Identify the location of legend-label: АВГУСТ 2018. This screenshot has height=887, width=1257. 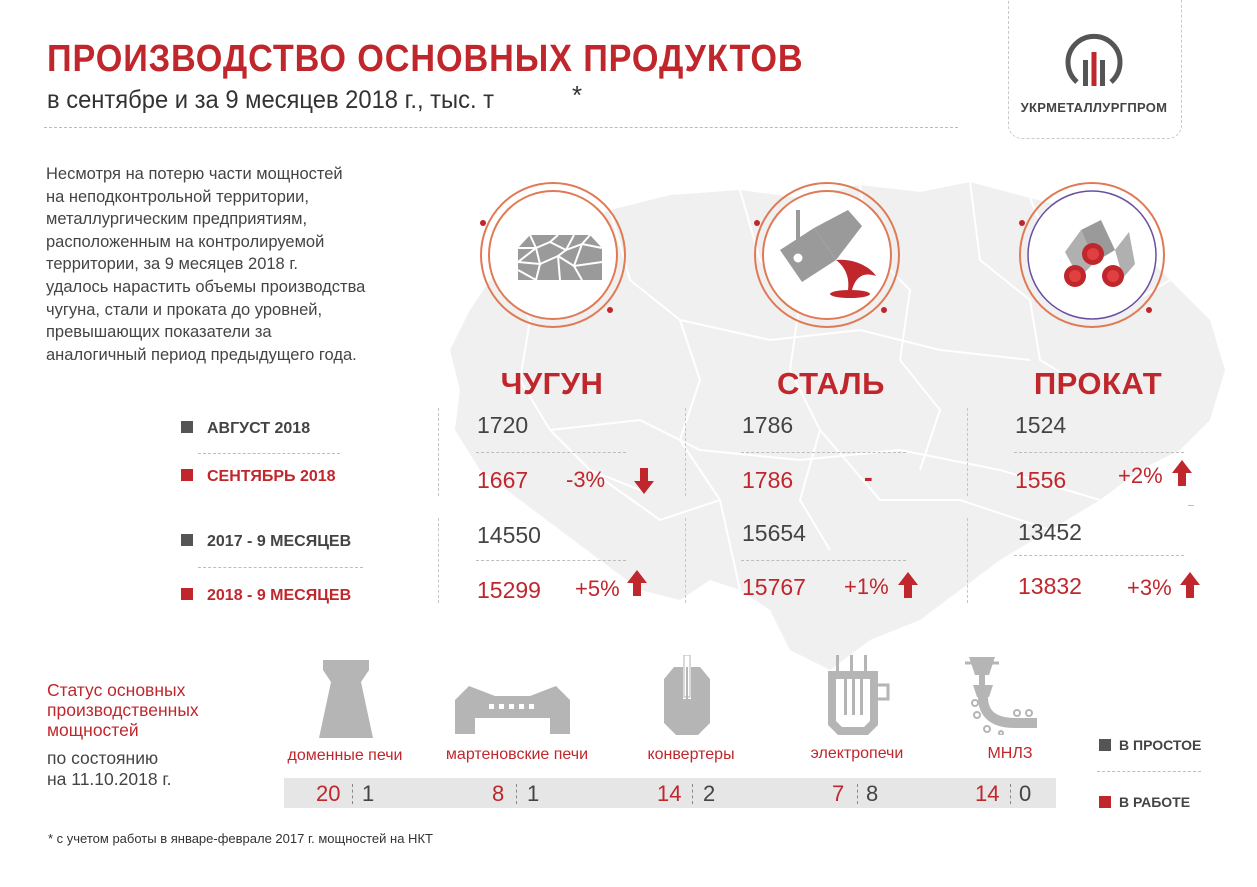
(259, 428).